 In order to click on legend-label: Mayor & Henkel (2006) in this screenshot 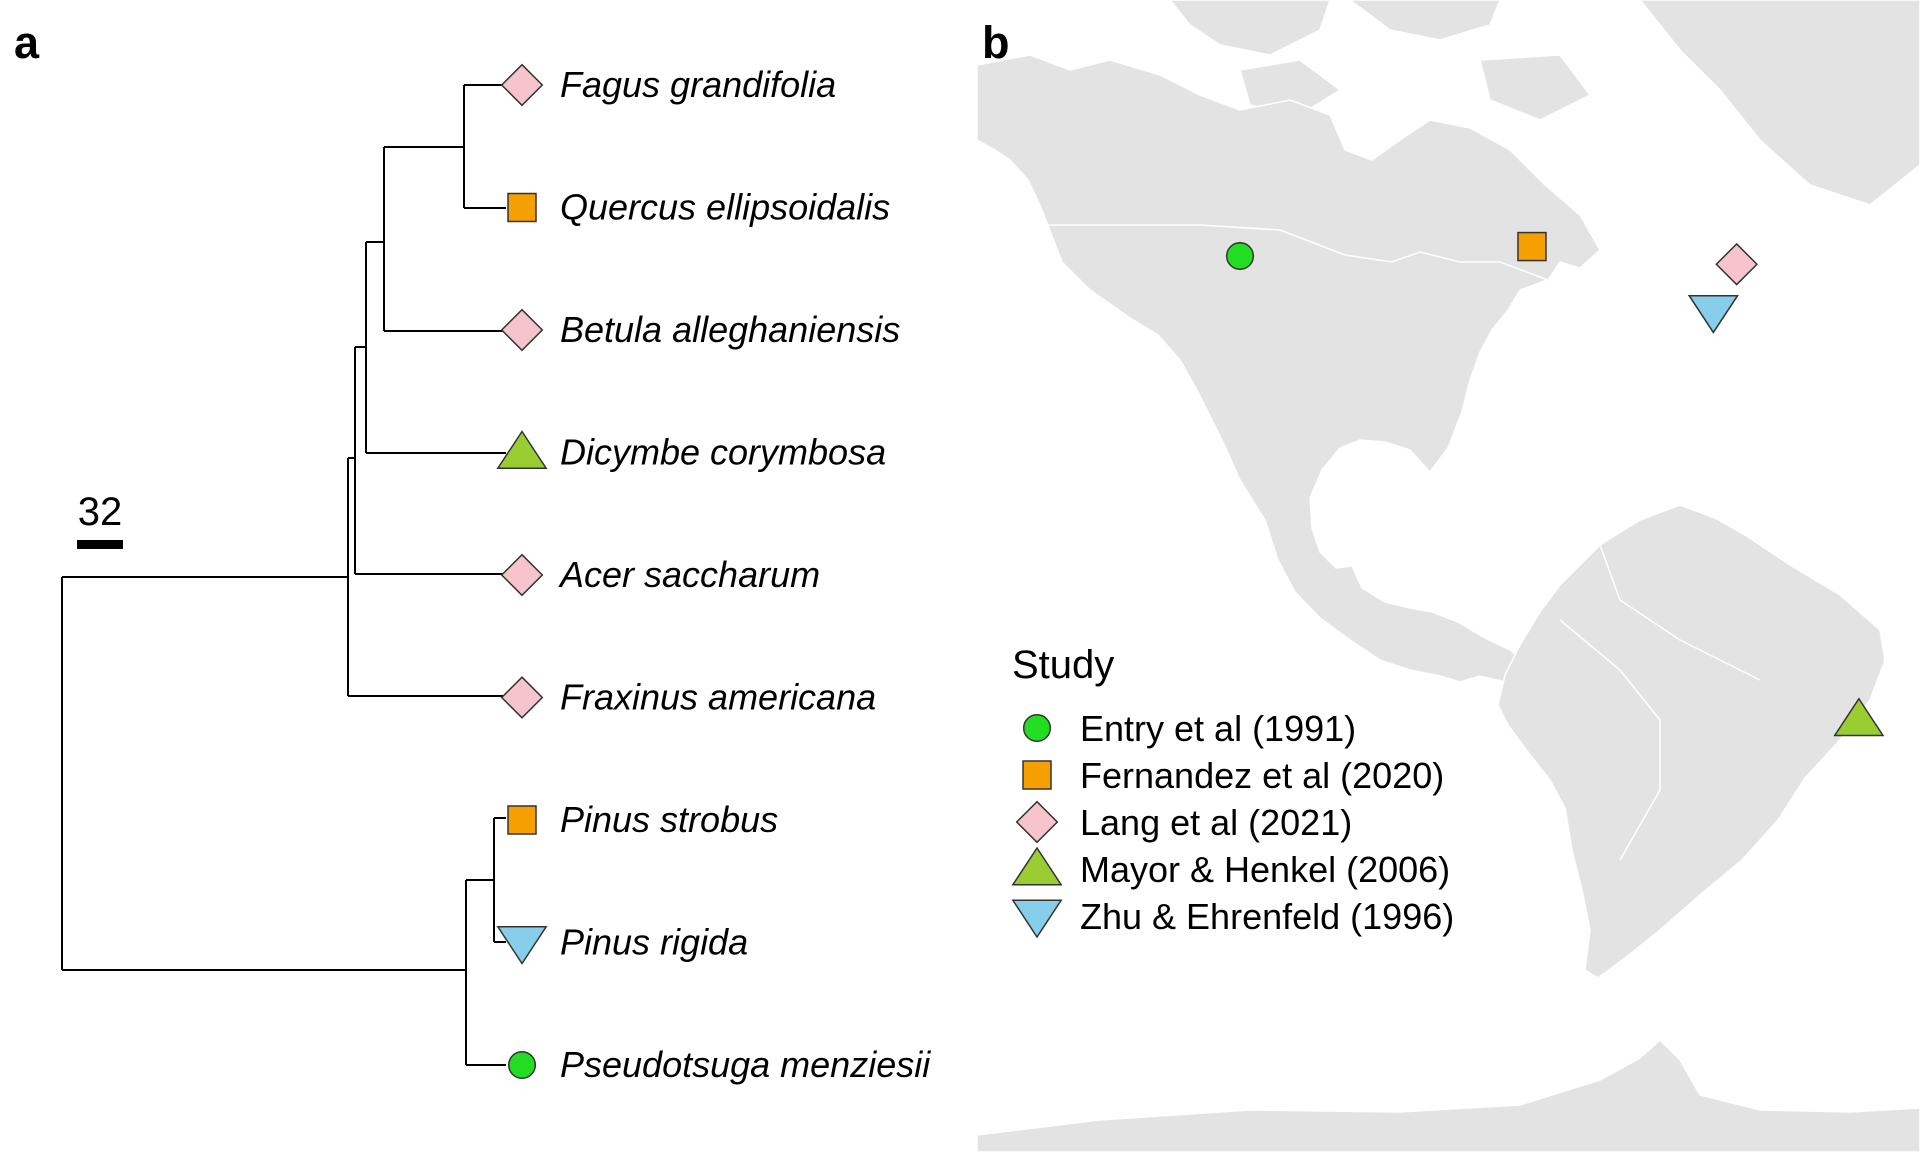, I will do `click(1265, 869)`.